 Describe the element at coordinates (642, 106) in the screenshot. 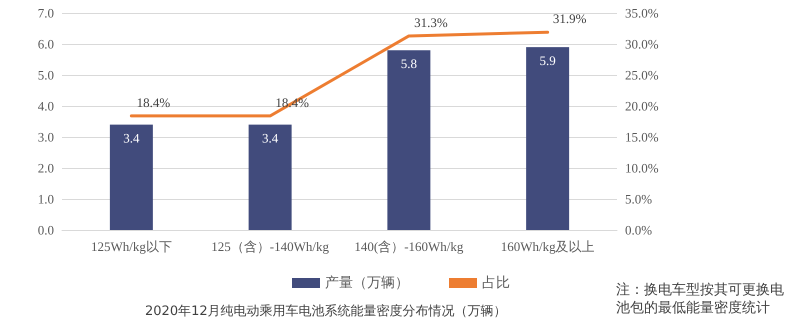

I see `y2-tick-label: 20.0%` at that location.